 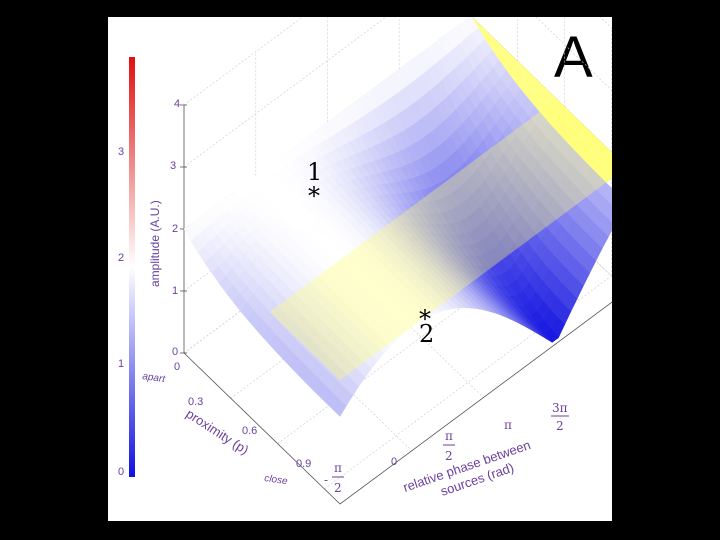 I want to click on panel-label: A, so click(x=573, y=57).